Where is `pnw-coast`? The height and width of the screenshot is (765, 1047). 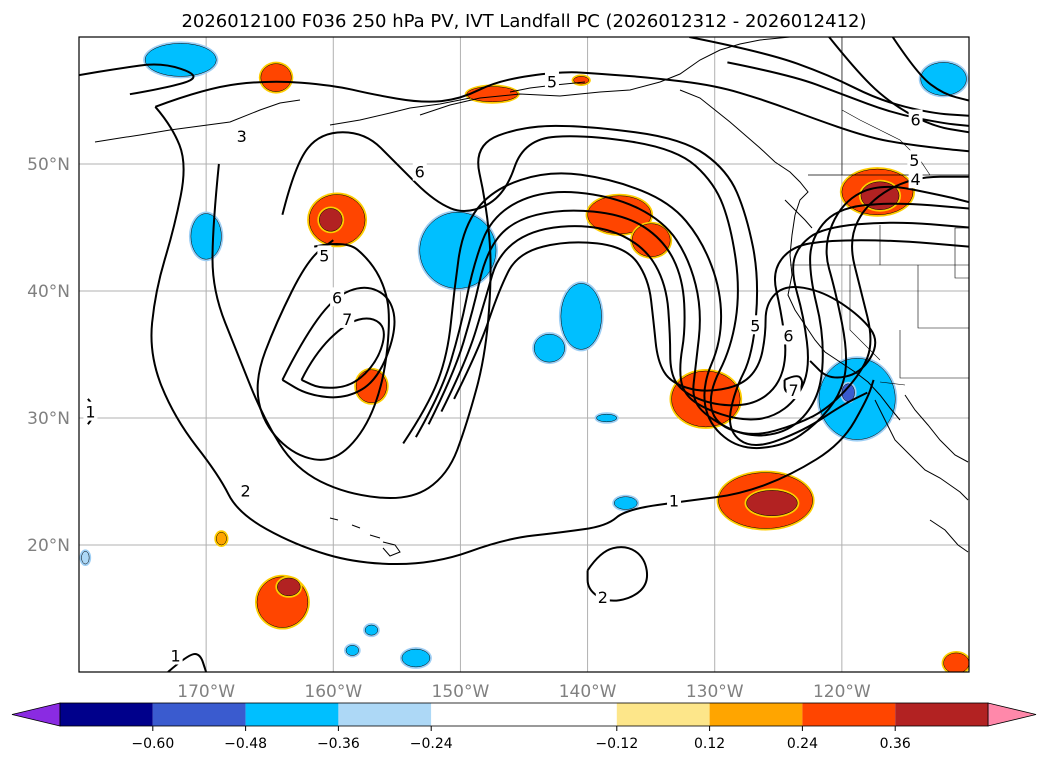 pnw-coast is located at coordinates (844, 317).